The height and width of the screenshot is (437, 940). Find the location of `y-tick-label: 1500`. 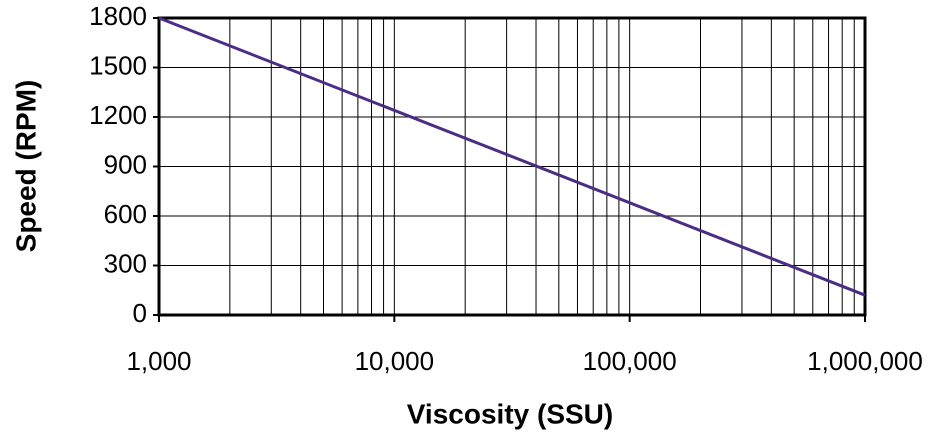

y-tick-label: 1500 is located at coordinates (118, 65).